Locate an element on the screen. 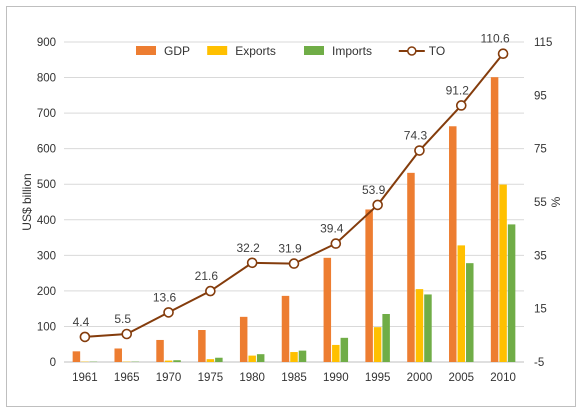  y2-tick-label: 75 is located at coordinates (540, 150).